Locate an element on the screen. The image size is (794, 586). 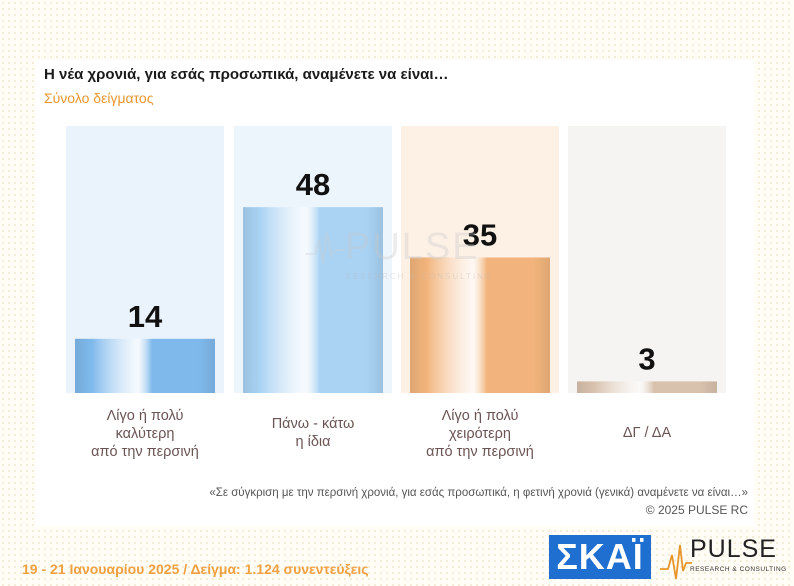
chart-subtitle: Σύνολο δείγματος is located at coordinates (99, 98).